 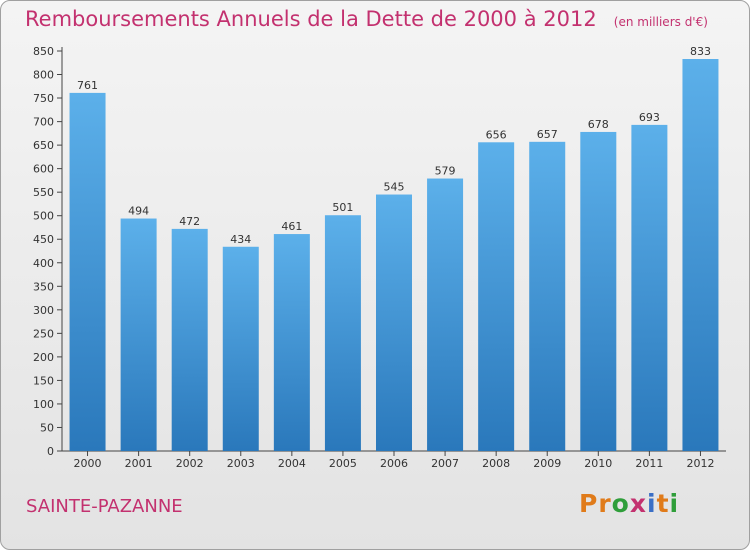 I want to click on bar-2008, so click(x=496, y=296).